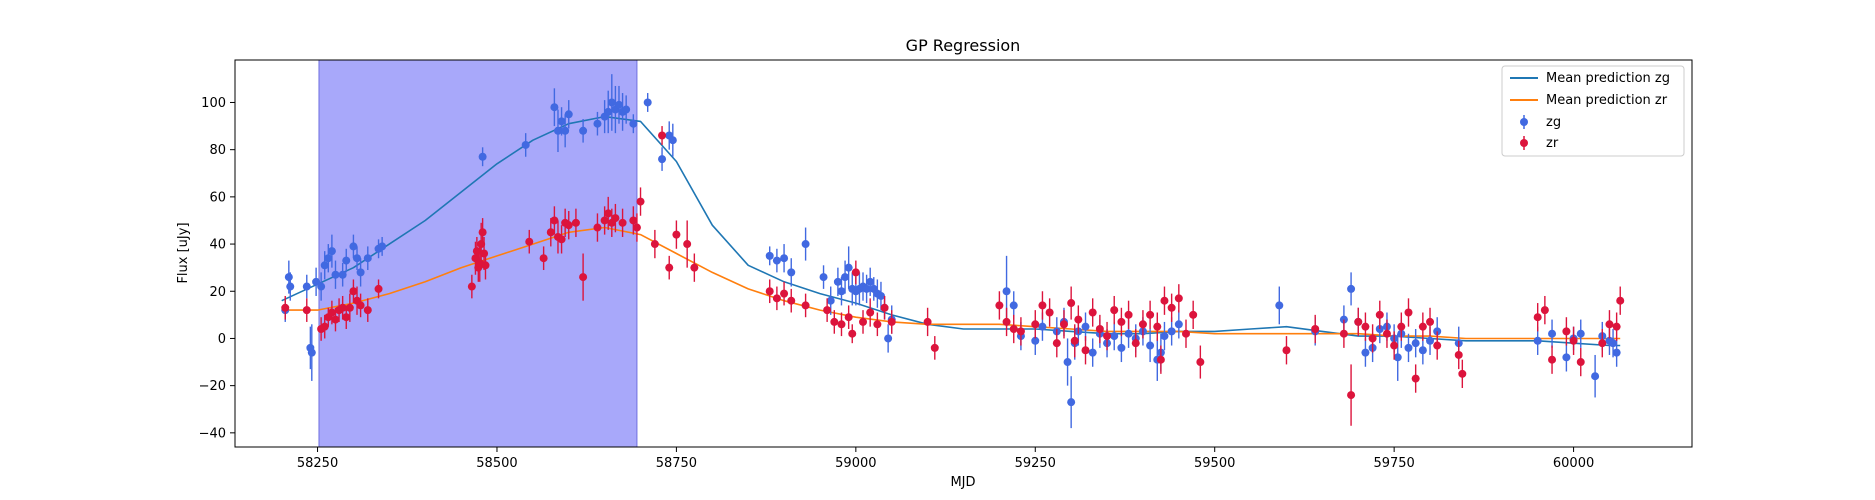  Describe the element at coordinates (183, 252) in the screenshot. I see `y-axis-label: Flux [uJy]` at that location.